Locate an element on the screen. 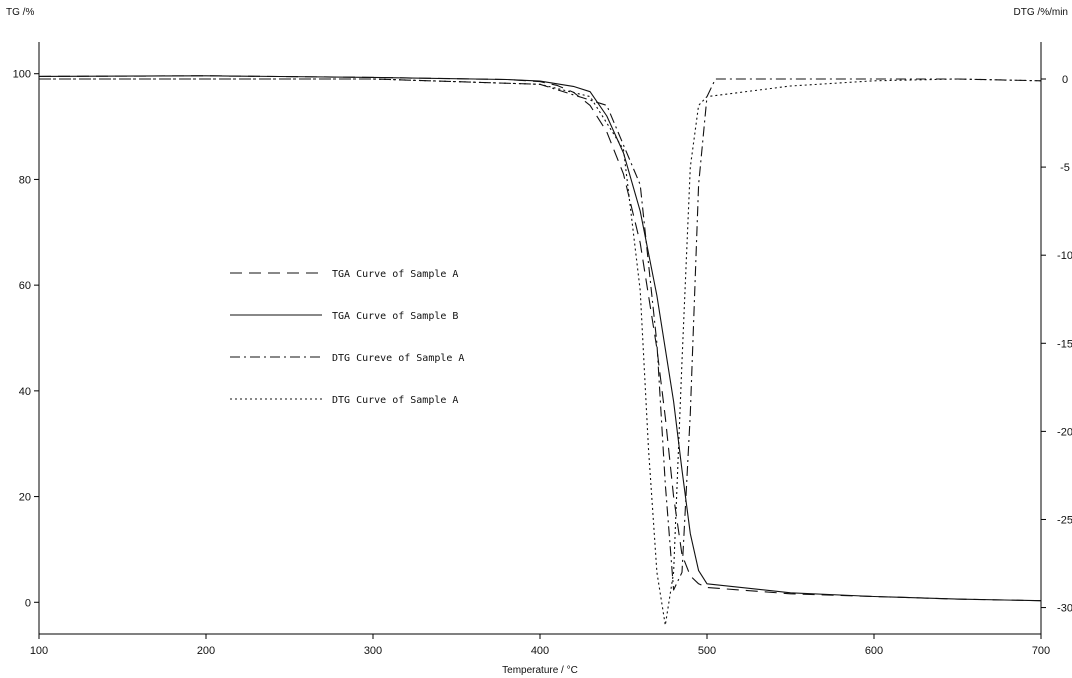 The image size is (1072, 678). y-right-tick-label: 0 is located at coordinates (1065, 80).